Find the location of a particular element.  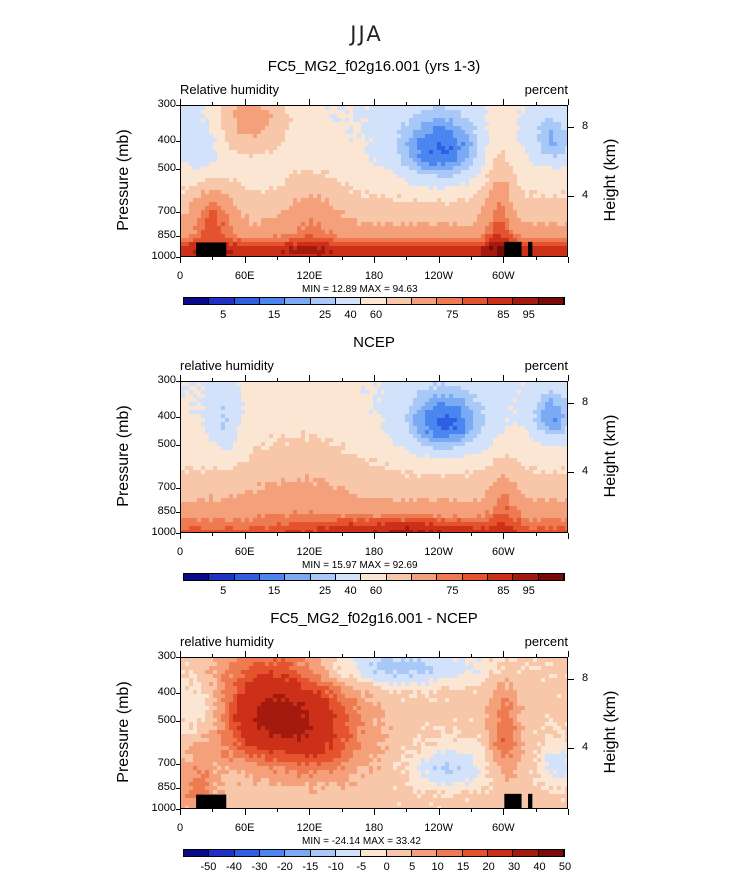

colorbar-swatch is located at coordinates (399, 301).